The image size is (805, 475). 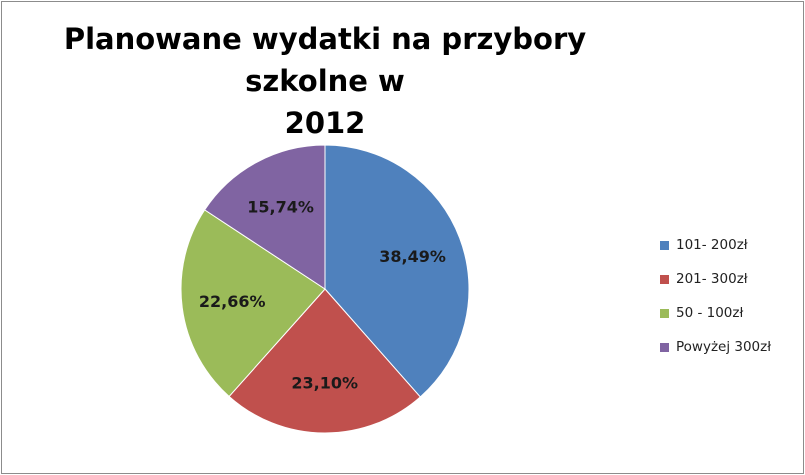 I want to click on legend-label: 50 - 100zł, so click(x=710, y=313).